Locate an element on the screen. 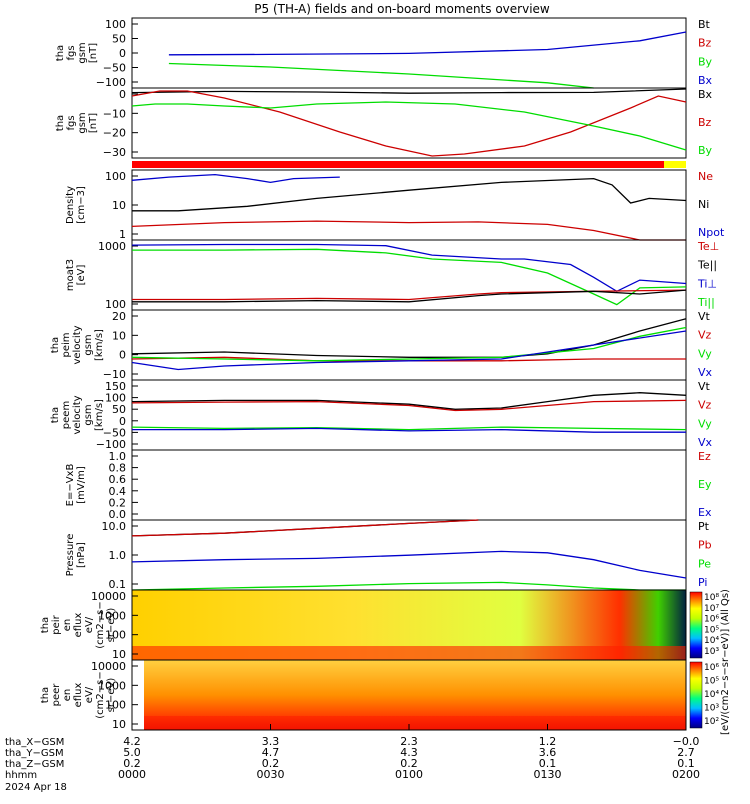 This screenshot has width=750, height=804. y-tick-label: 0.2 is located at coordinates (118, 502).